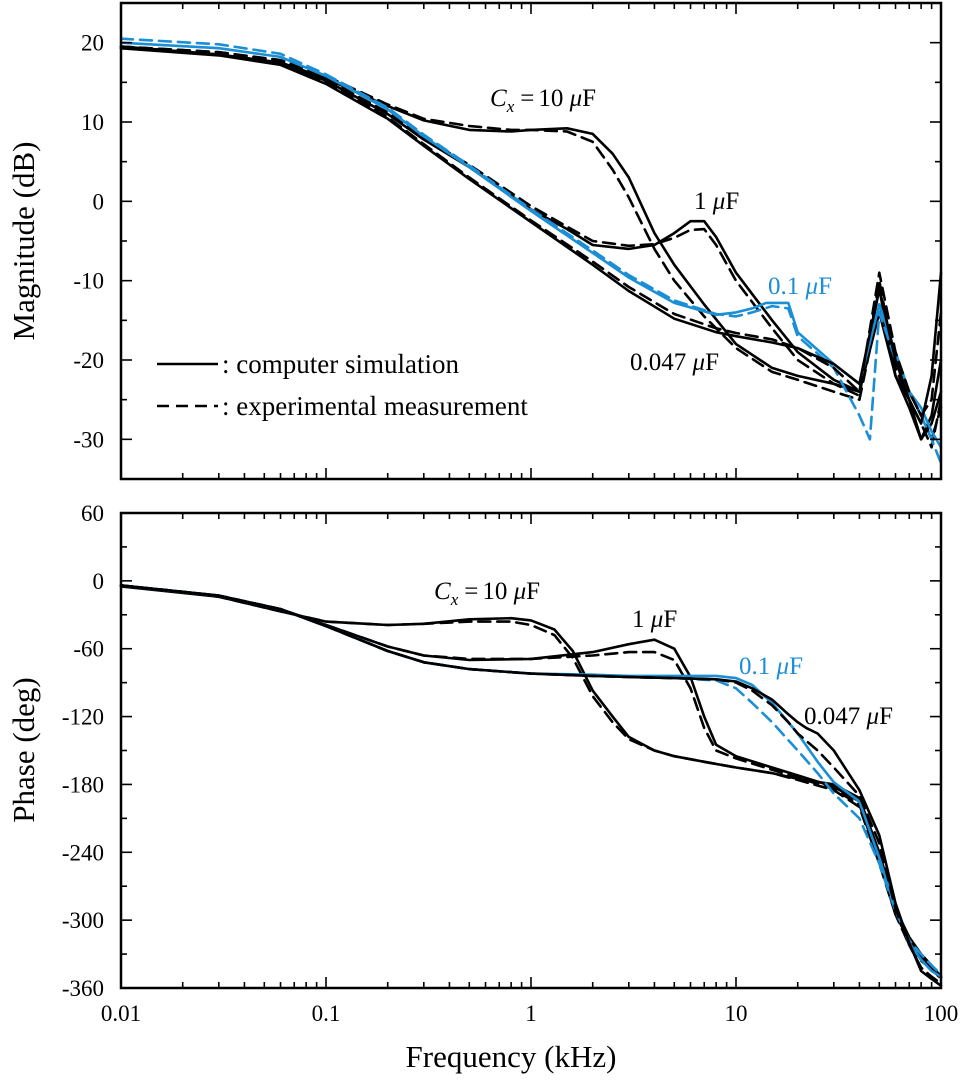 Image resolution: width=964 pixels, height=1082 pixels. I want to click on ph-annot-10uF-eq: =, so click(471, 591).